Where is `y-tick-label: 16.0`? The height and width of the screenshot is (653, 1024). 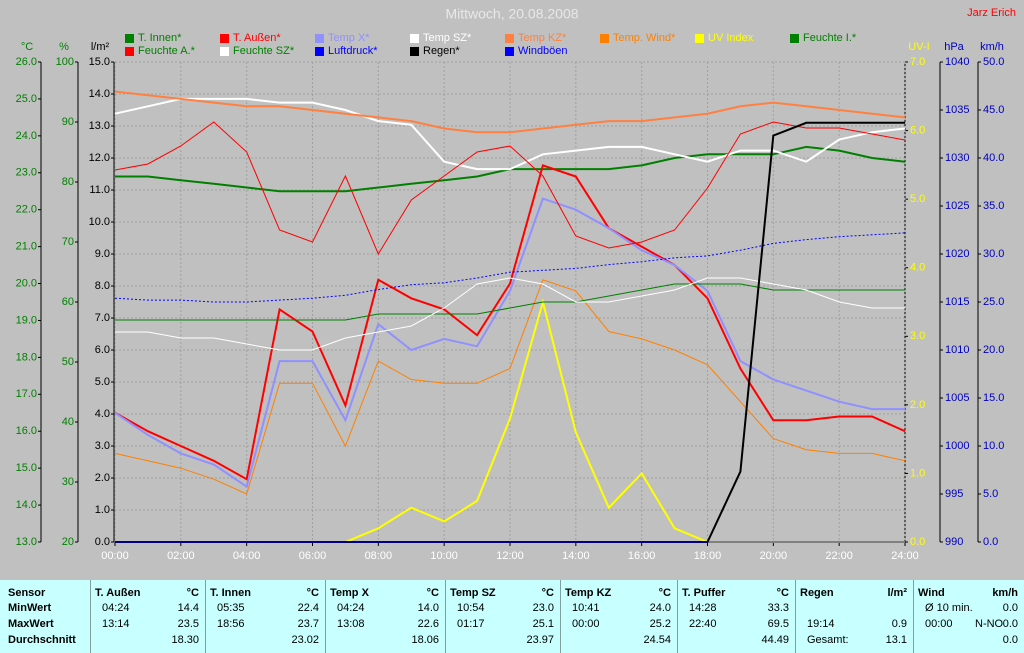 y-tick-label: 16.0 is located at coordinates (26, 431).